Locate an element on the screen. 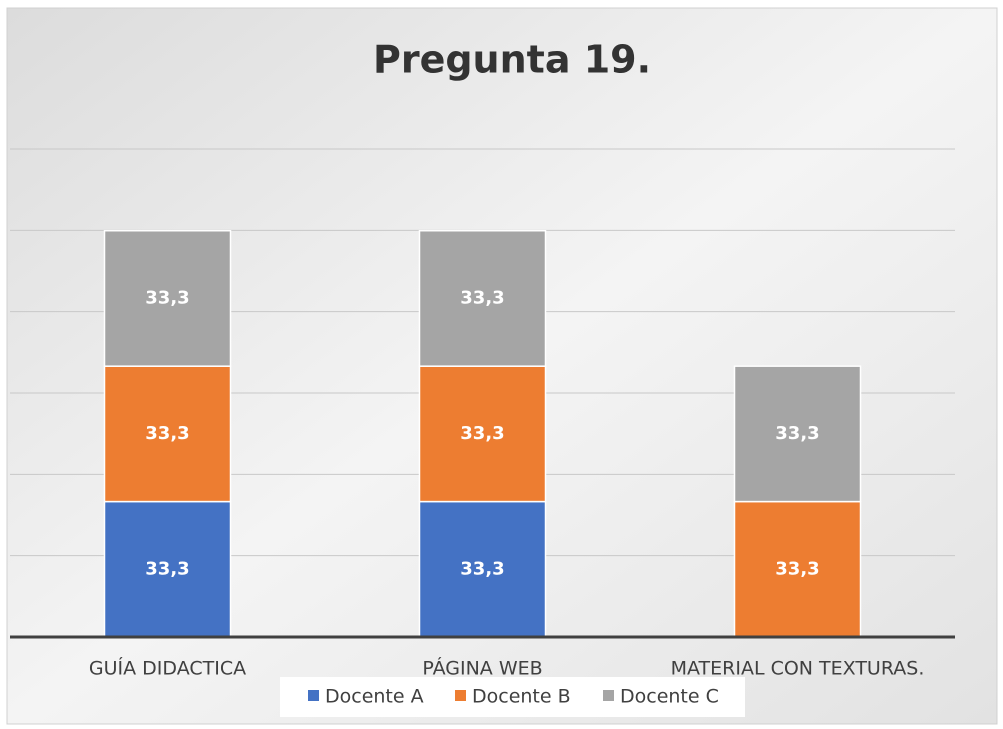 This screenshot has width=1003, height=729. legend-label: Docente B is located at coordinates (521, 697).